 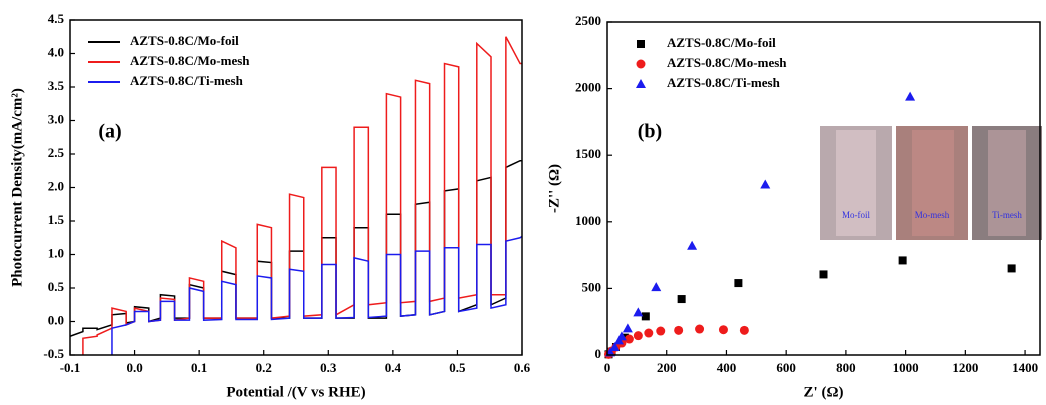 What do you see at coordinates (554, 188) in the screenshot?
I see `y-axis-label: -Z'' (Ω)` at bounding box center [554, 188].